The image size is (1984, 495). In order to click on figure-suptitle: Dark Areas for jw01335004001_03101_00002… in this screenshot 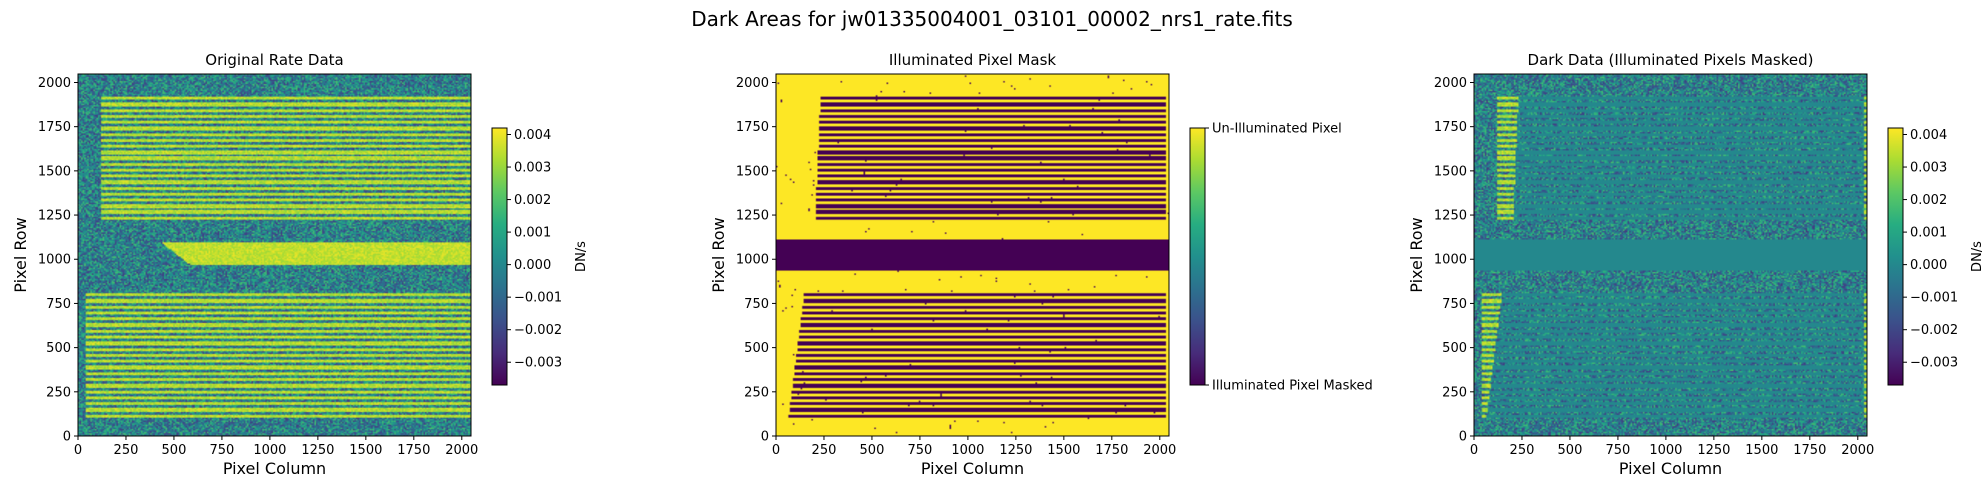, I will do `click(992, 19)`.